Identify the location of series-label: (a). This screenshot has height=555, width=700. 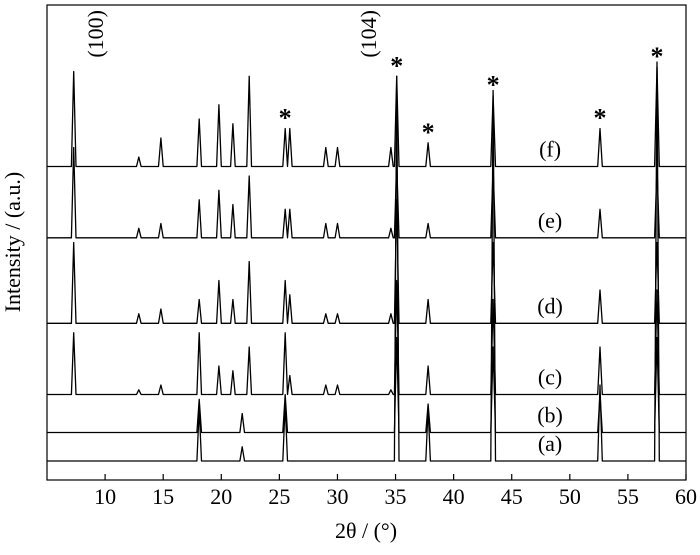
(550, 443).